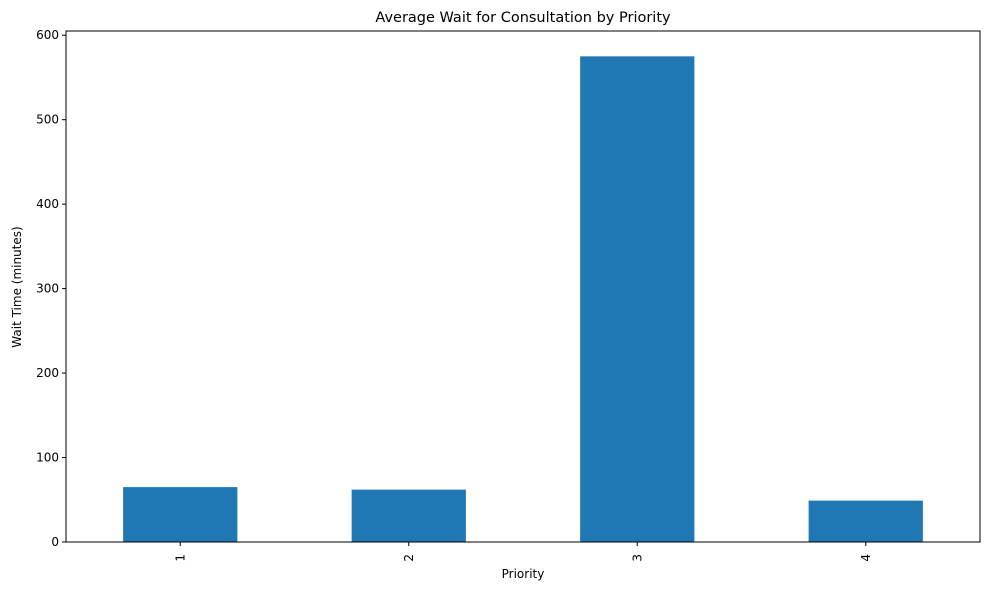 The width and height of the screenshot is (989, 594). What do you see at coordinates (47, 458) in the screenshot?
I see `y-tick-label-100: 100` at bounding box center [47, 458].